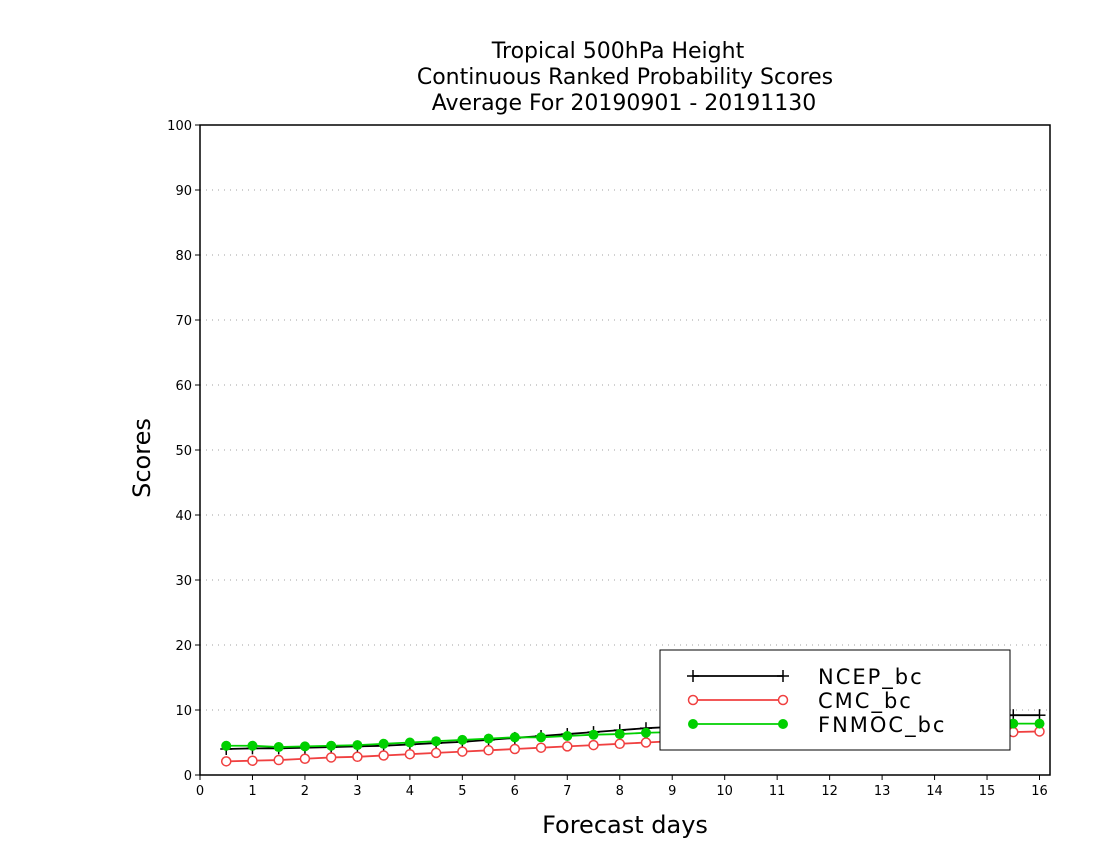 The height and width of the screenshot is (850, 1100). What do you see at coordinates (625, 825) in the screenshot?
I see `x-axis-label: Forecast days` at bounding box center [625, 825].